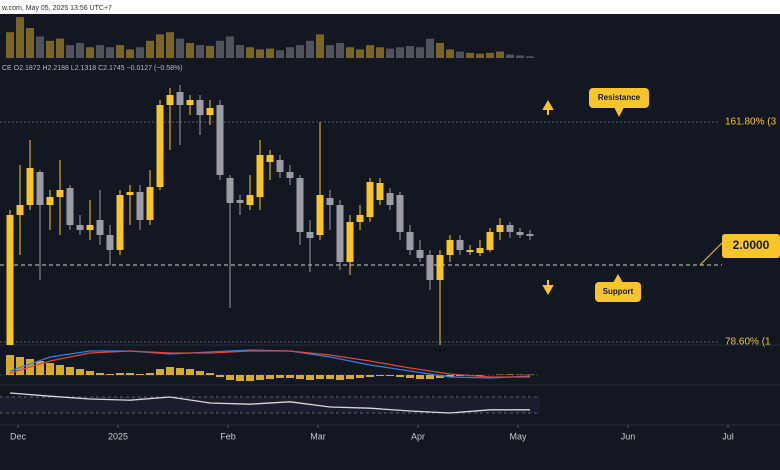 The height and width of the screenshot is (470, 780). I want to click on level-label: 161.80% (3, so click(751, 122).